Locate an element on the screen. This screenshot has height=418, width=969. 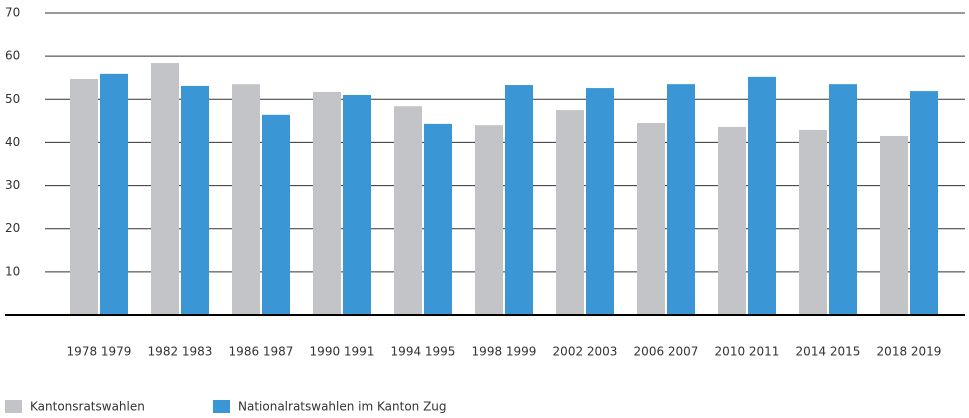
x-tick-label: 1986 1987 is located at coordinates (261, 352).